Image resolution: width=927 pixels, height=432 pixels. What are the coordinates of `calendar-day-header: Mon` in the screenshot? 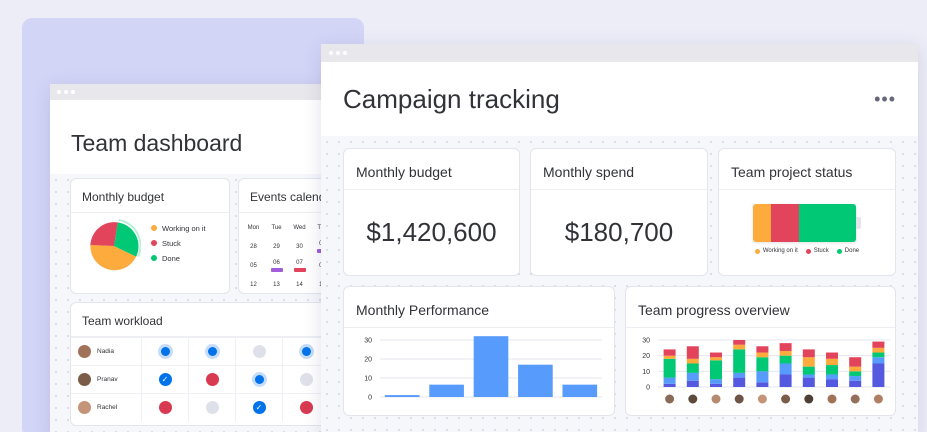 It's located at (253, 227).